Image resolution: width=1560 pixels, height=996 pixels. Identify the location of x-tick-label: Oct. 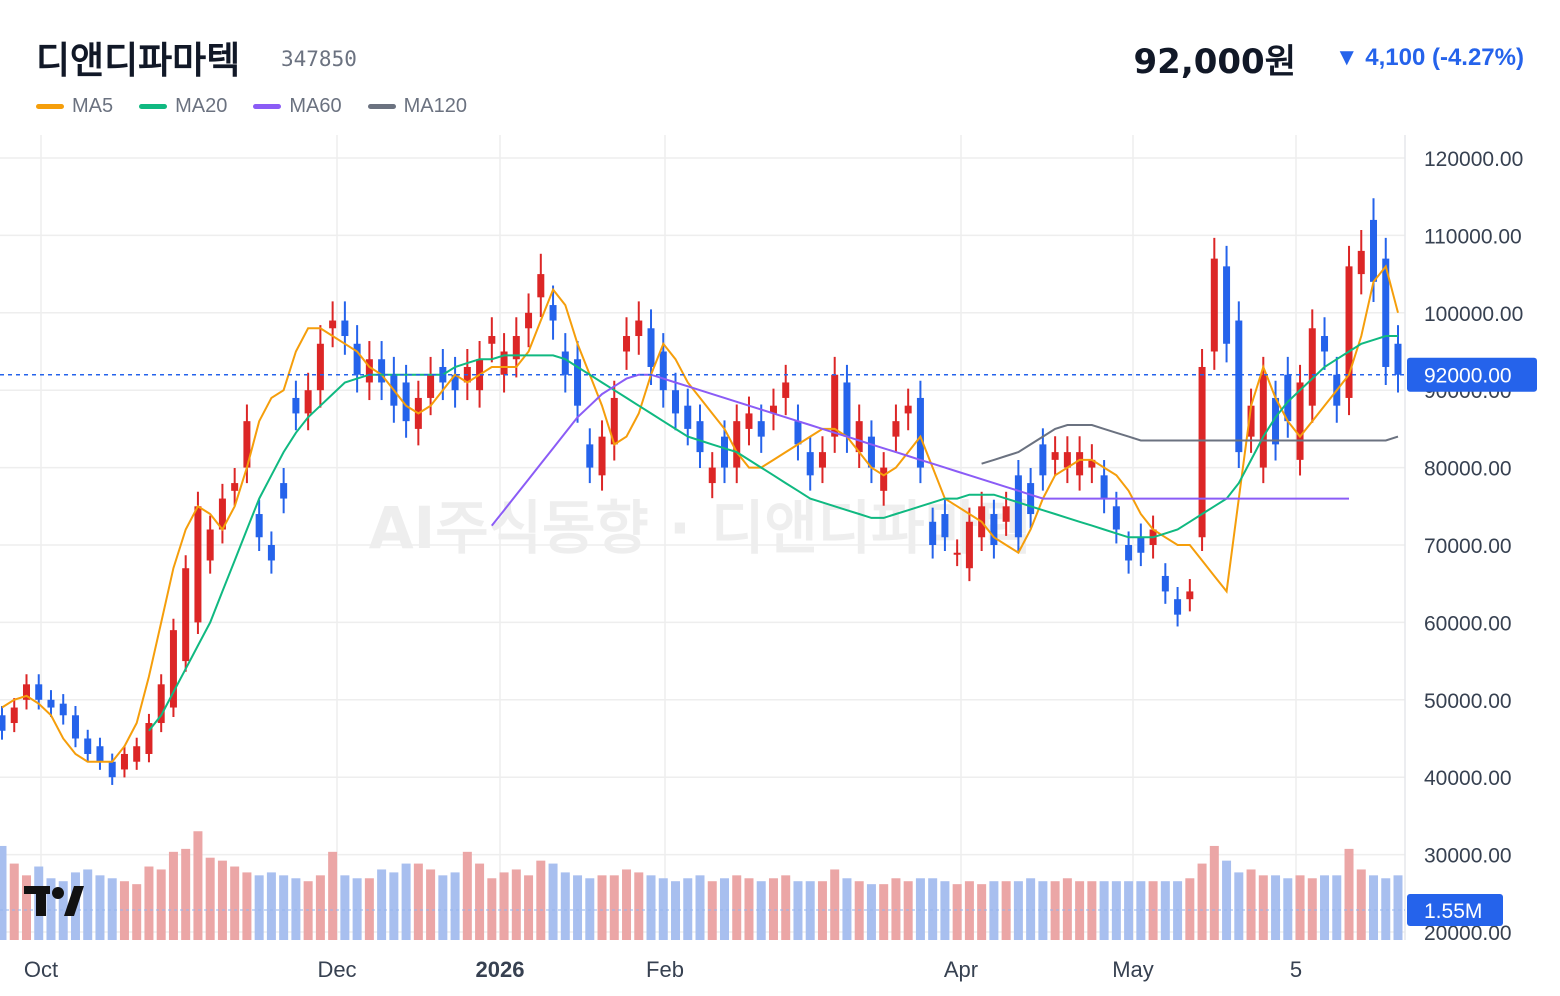
(41, 969).